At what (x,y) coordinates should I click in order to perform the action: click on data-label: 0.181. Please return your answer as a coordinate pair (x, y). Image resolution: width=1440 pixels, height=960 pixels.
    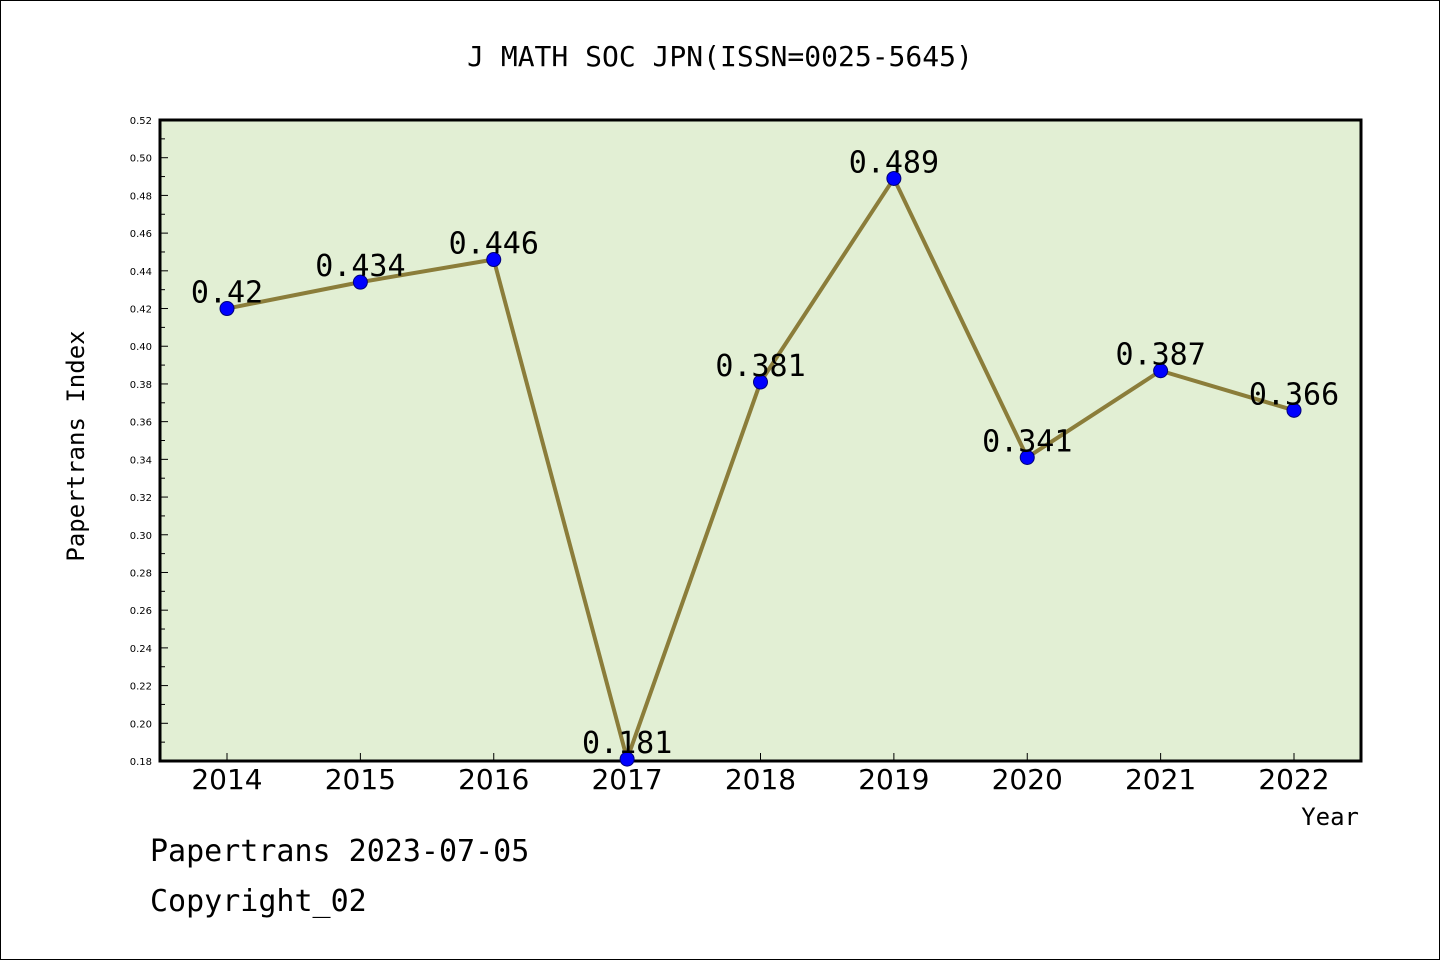
    Looking at the image, I should click on (627, 743).